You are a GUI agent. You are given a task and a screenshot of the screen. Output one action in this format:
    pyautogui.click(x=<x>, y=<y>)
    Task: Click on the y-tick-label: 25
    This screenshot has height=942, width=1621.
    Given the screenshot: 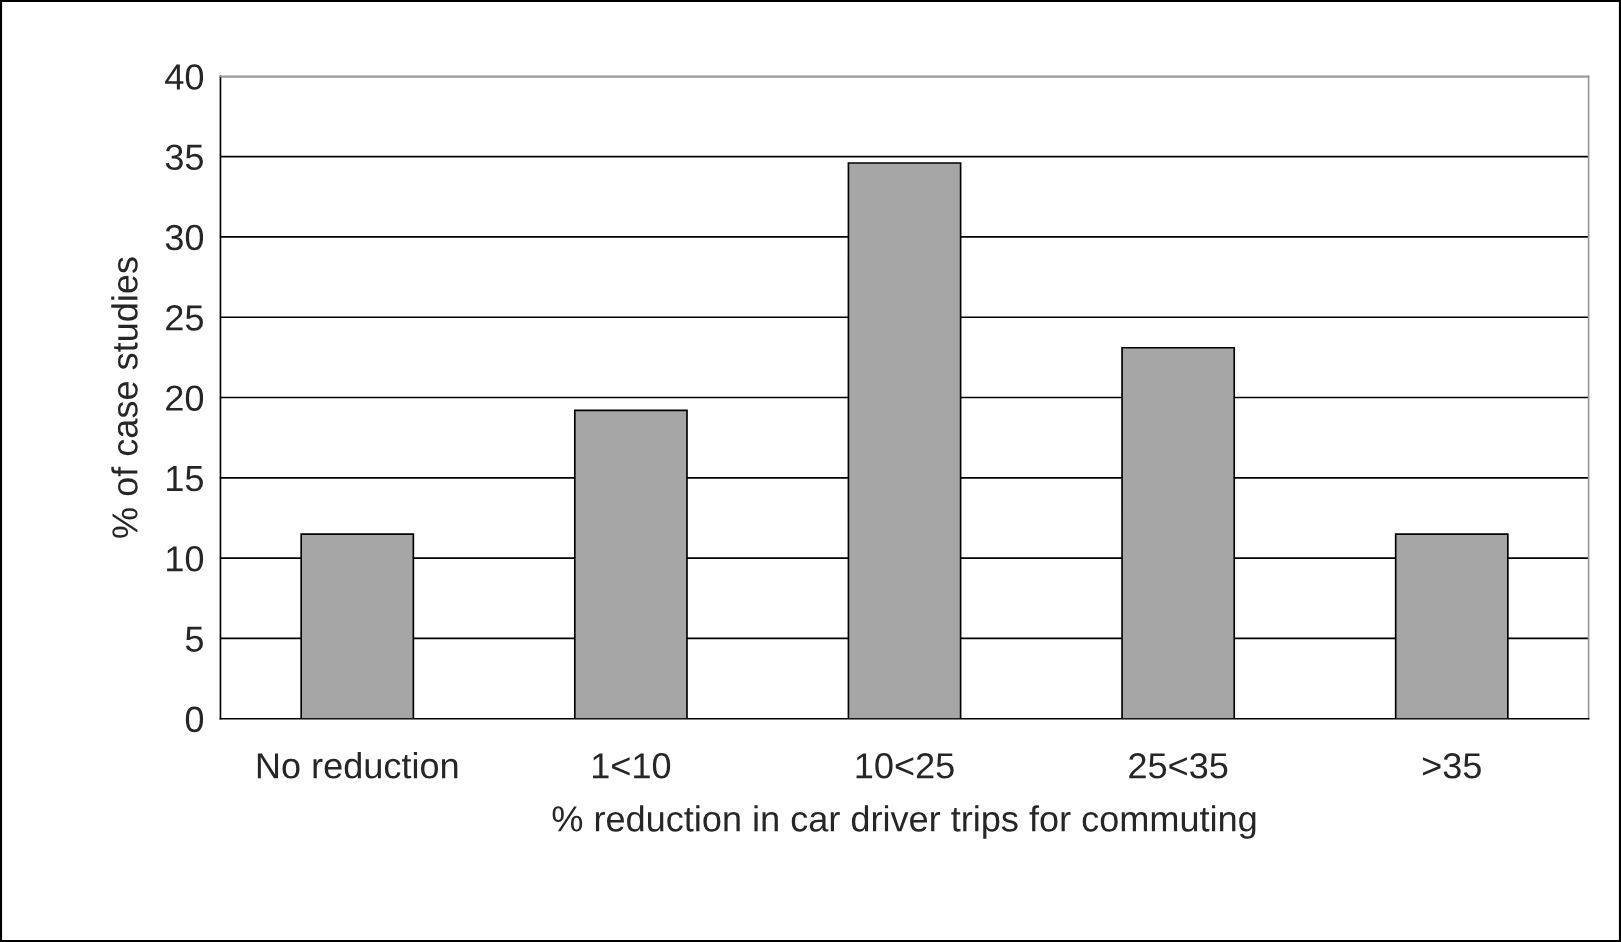 What is the action you would take?
    pyautogui.click(x=184, y=318)
    